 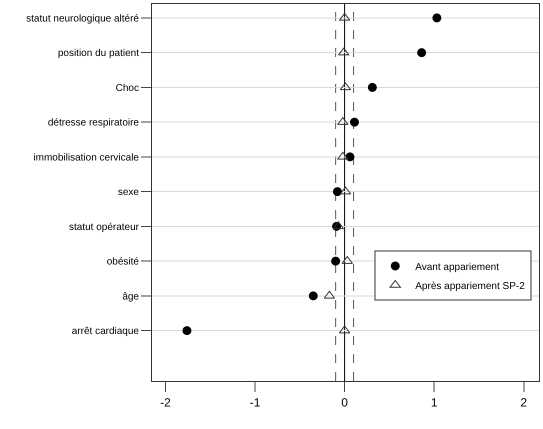 What do you see at coordinates (106, 332) in the screenshot?
I see `y-tick-label: arrêt cardiaque` at bounding box center [106, 332].